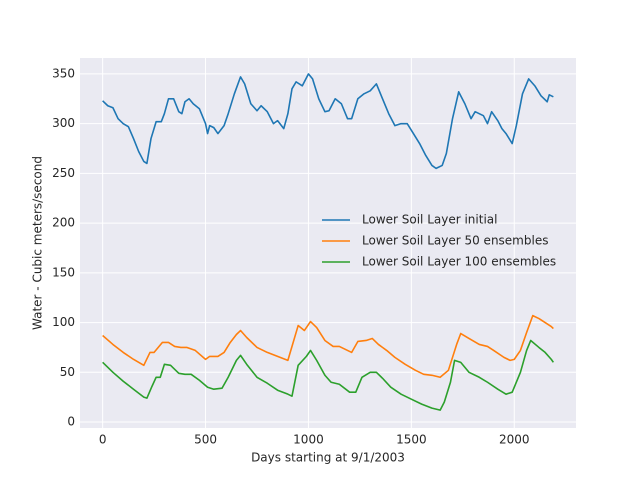 The height and width of the screenshot is (480, 640). What do you see at coordinates (308, 440) in the screenshot?
I see `x-tick-label: 1000` at bounding box center [308, 440].